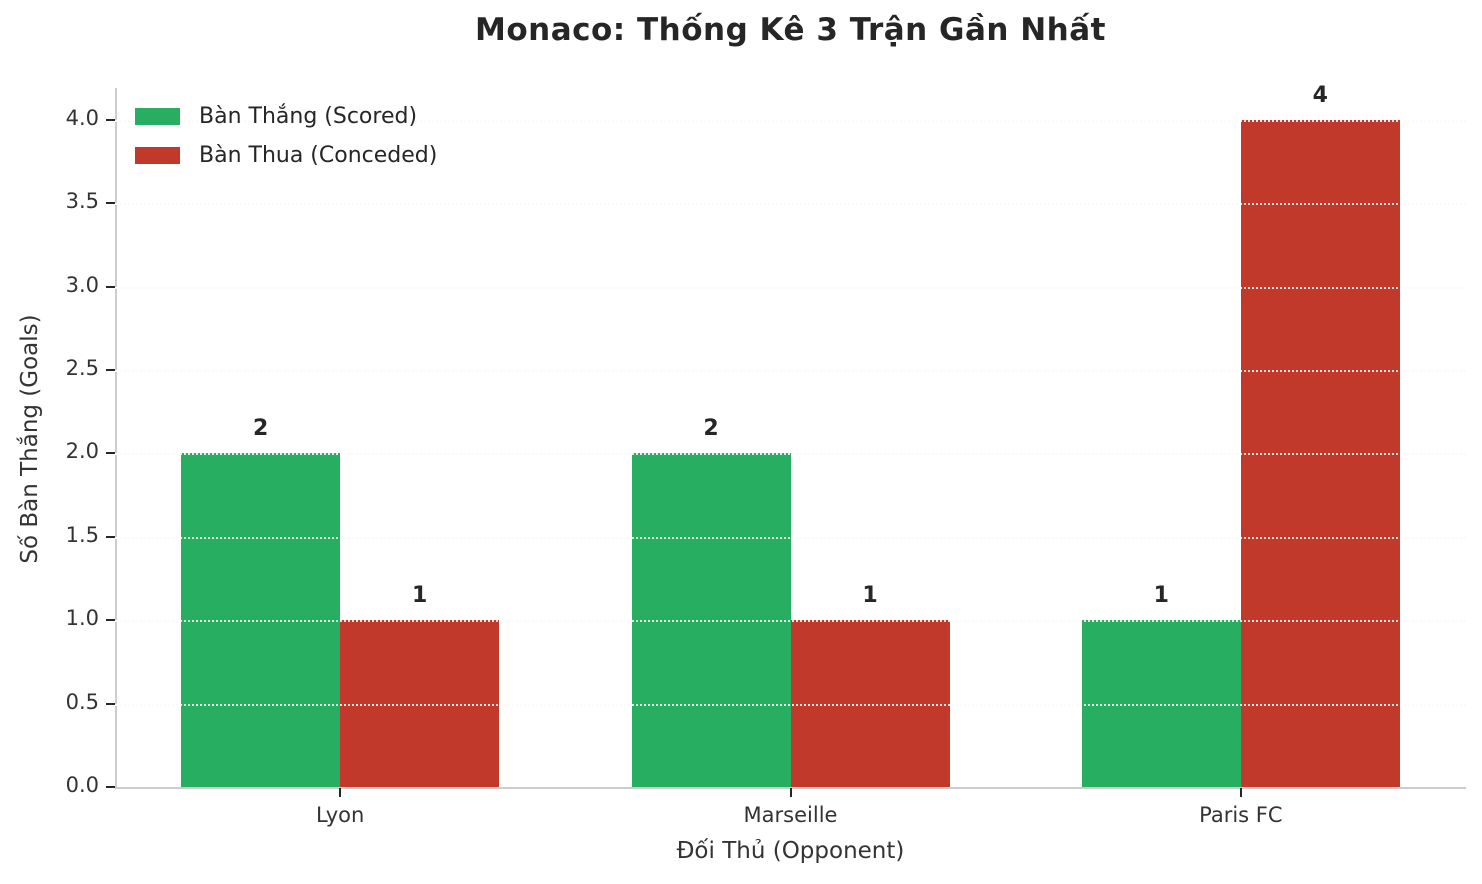 This screenshot has width=1482, height=884. I want to click on y-tick-label: 1.5, so click(82, 534).